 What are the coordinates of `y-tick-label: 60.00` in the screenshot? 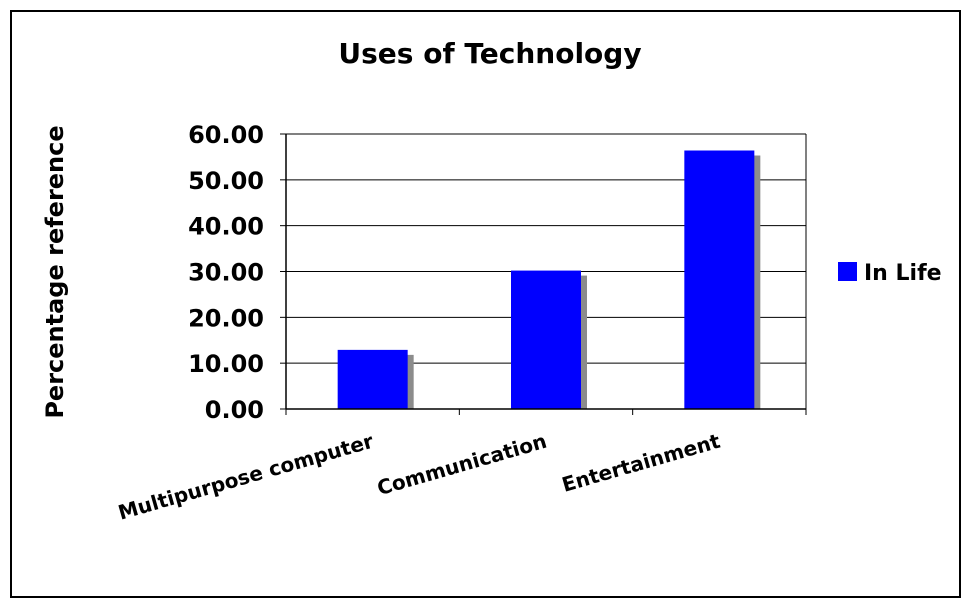 It's located at (226, 135).